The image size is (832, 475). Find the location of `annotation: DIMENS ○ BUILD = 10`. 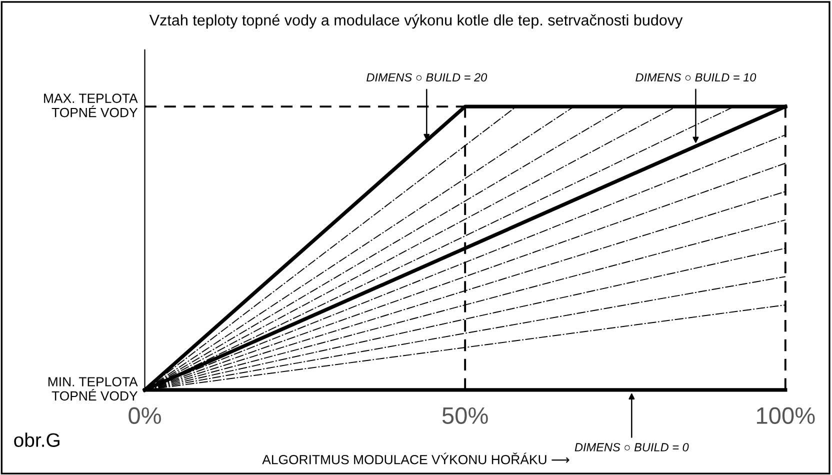

annotation: DIMENS ○ BUILD = 10 is located at coordinates (696, 77).